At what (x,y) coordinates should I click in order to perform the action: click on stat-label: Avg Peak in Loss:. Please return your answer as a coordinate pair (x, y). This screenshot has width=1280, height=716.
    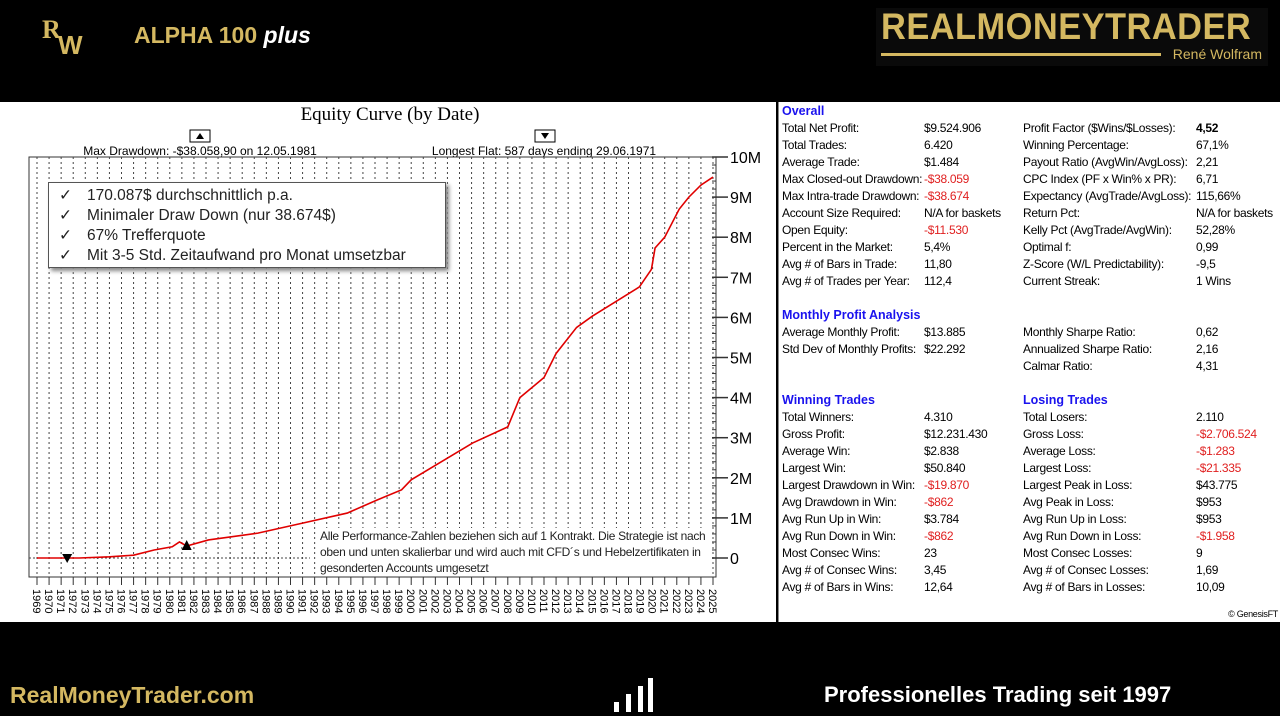
    Looking at the image, I should click on (1068, 502).